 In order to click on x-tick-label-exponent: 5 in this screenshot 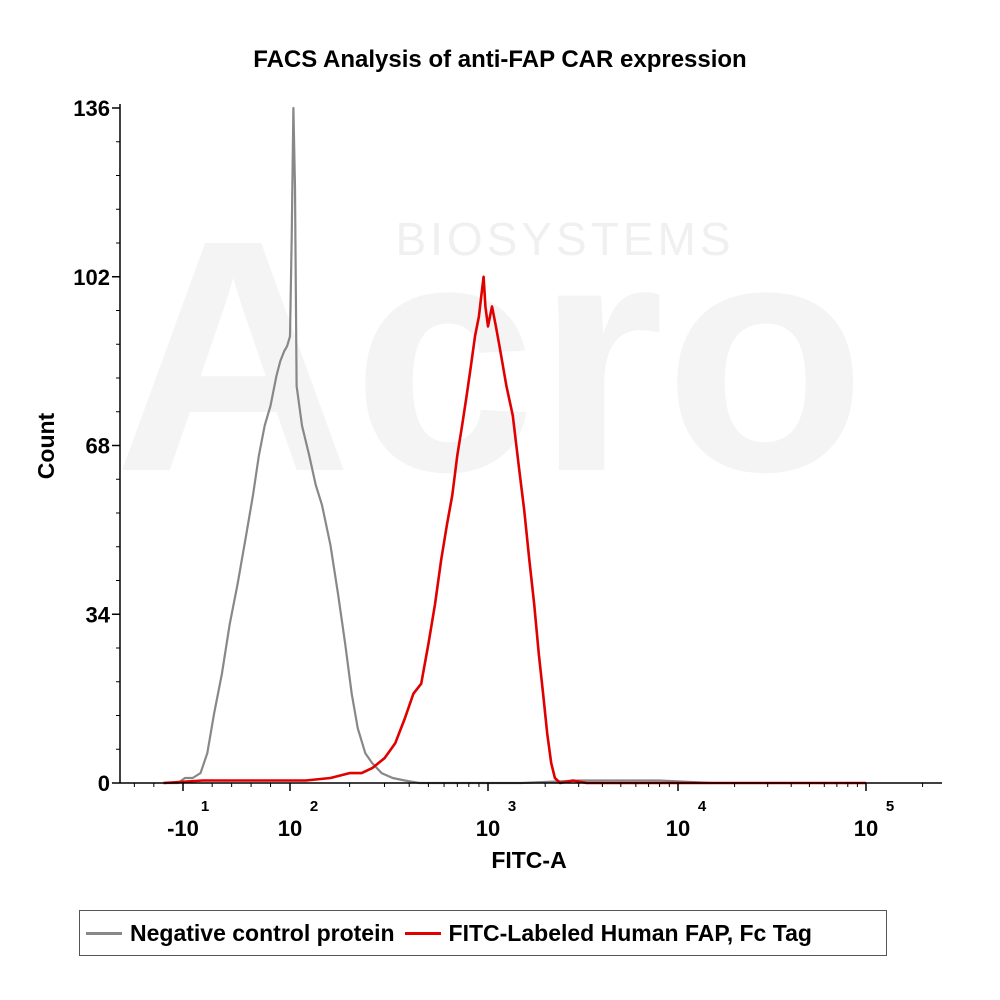, I will do `click(890, 806)`.